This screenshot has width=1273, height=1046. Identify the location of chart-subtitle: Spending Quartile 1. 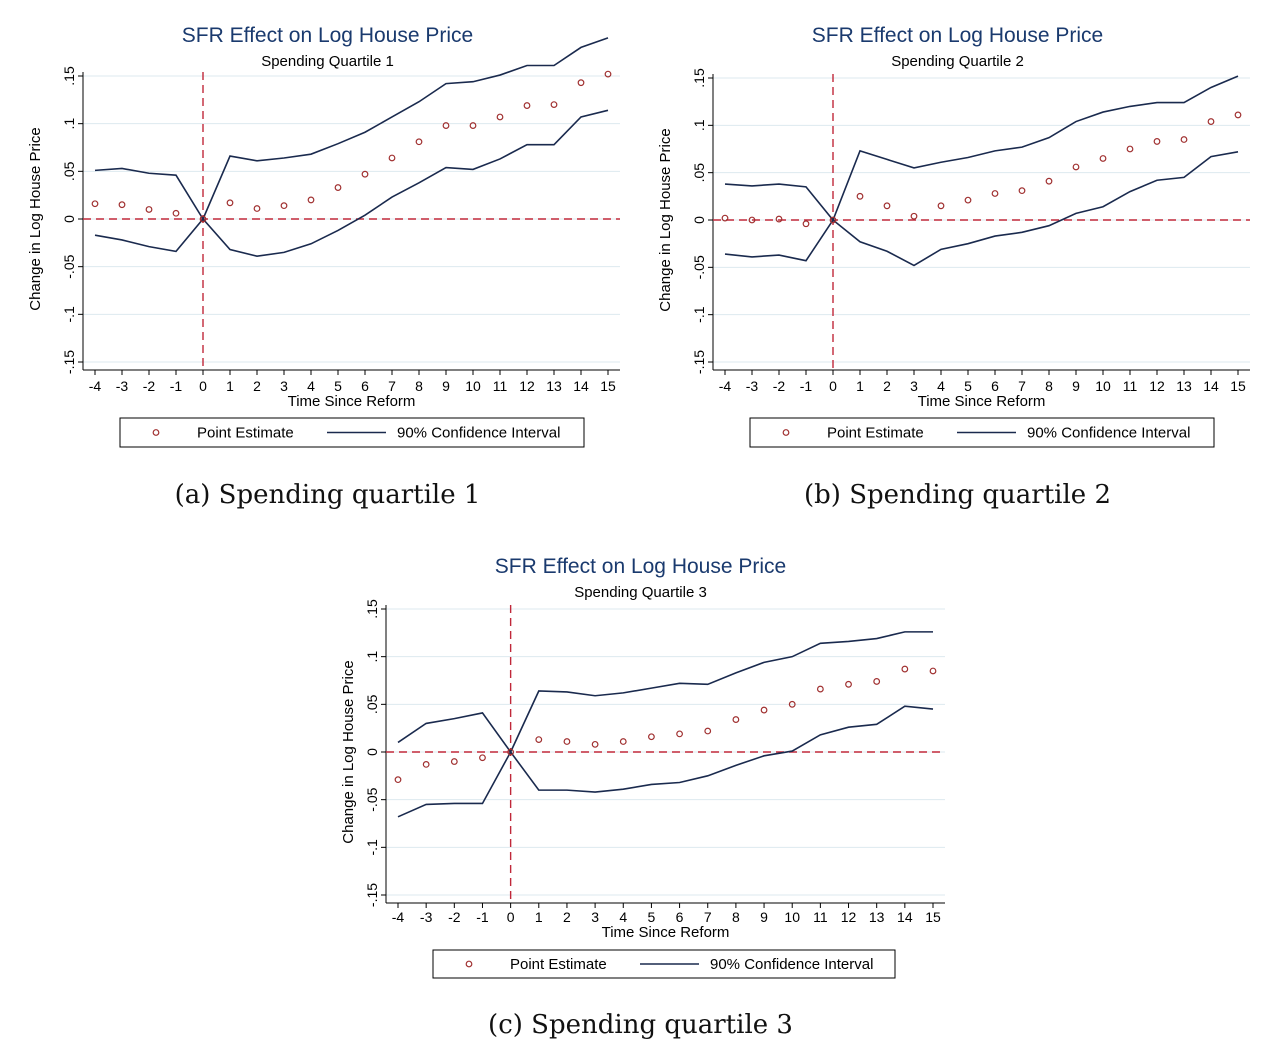
(327, 61).